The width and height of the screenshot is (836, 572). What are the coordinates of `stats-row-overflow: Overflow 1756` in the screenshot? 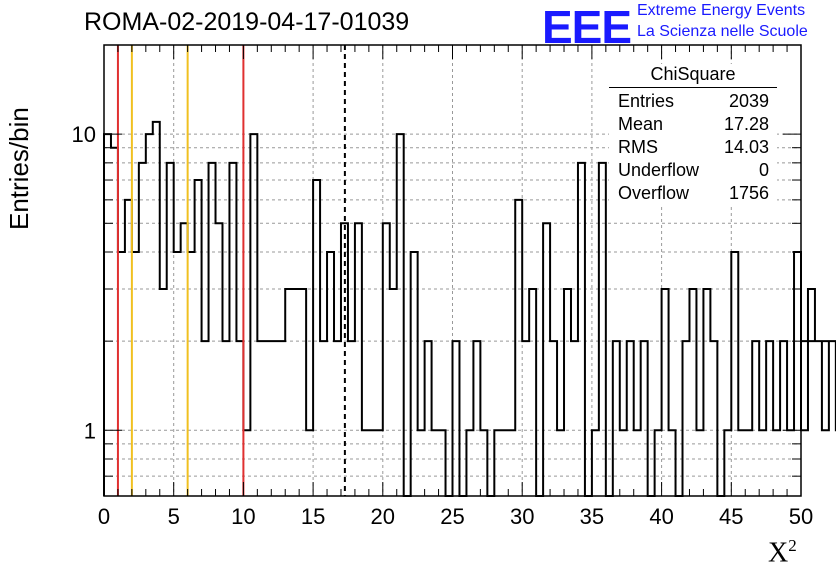 It's located at (693, 193).